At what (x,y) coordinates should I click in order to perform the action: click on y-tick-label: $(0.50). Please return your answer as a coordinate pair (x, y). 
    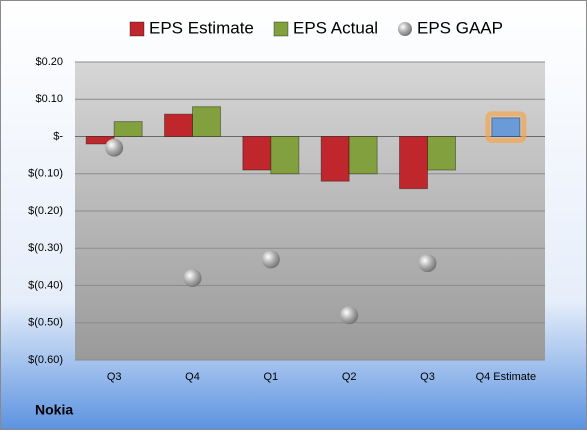
    Looking at the image, I should click on (45, 323).